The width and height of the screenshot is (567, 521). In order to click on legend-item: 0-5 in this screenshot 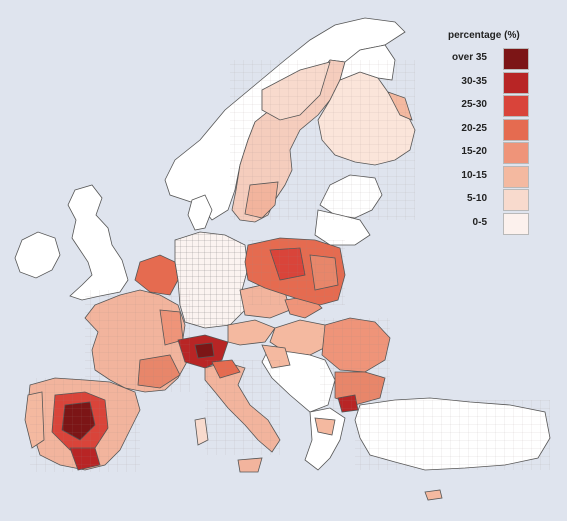, I will do `click(487, 223)`.